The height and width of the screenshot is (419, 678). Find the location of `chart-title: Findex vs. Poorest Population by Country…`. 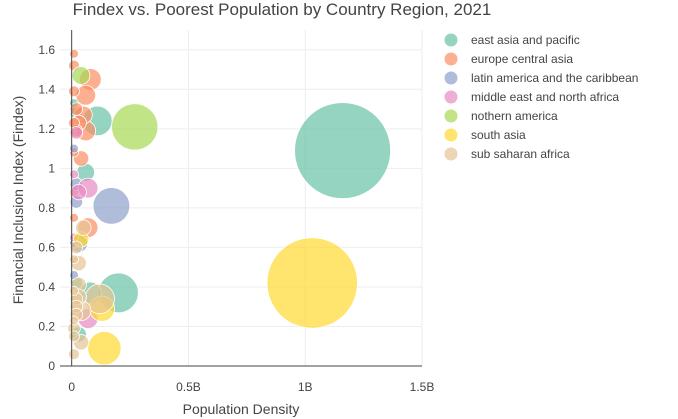

chart-title: Findex vs. Poorest Population by Country… is located at coordinates (282, 9).